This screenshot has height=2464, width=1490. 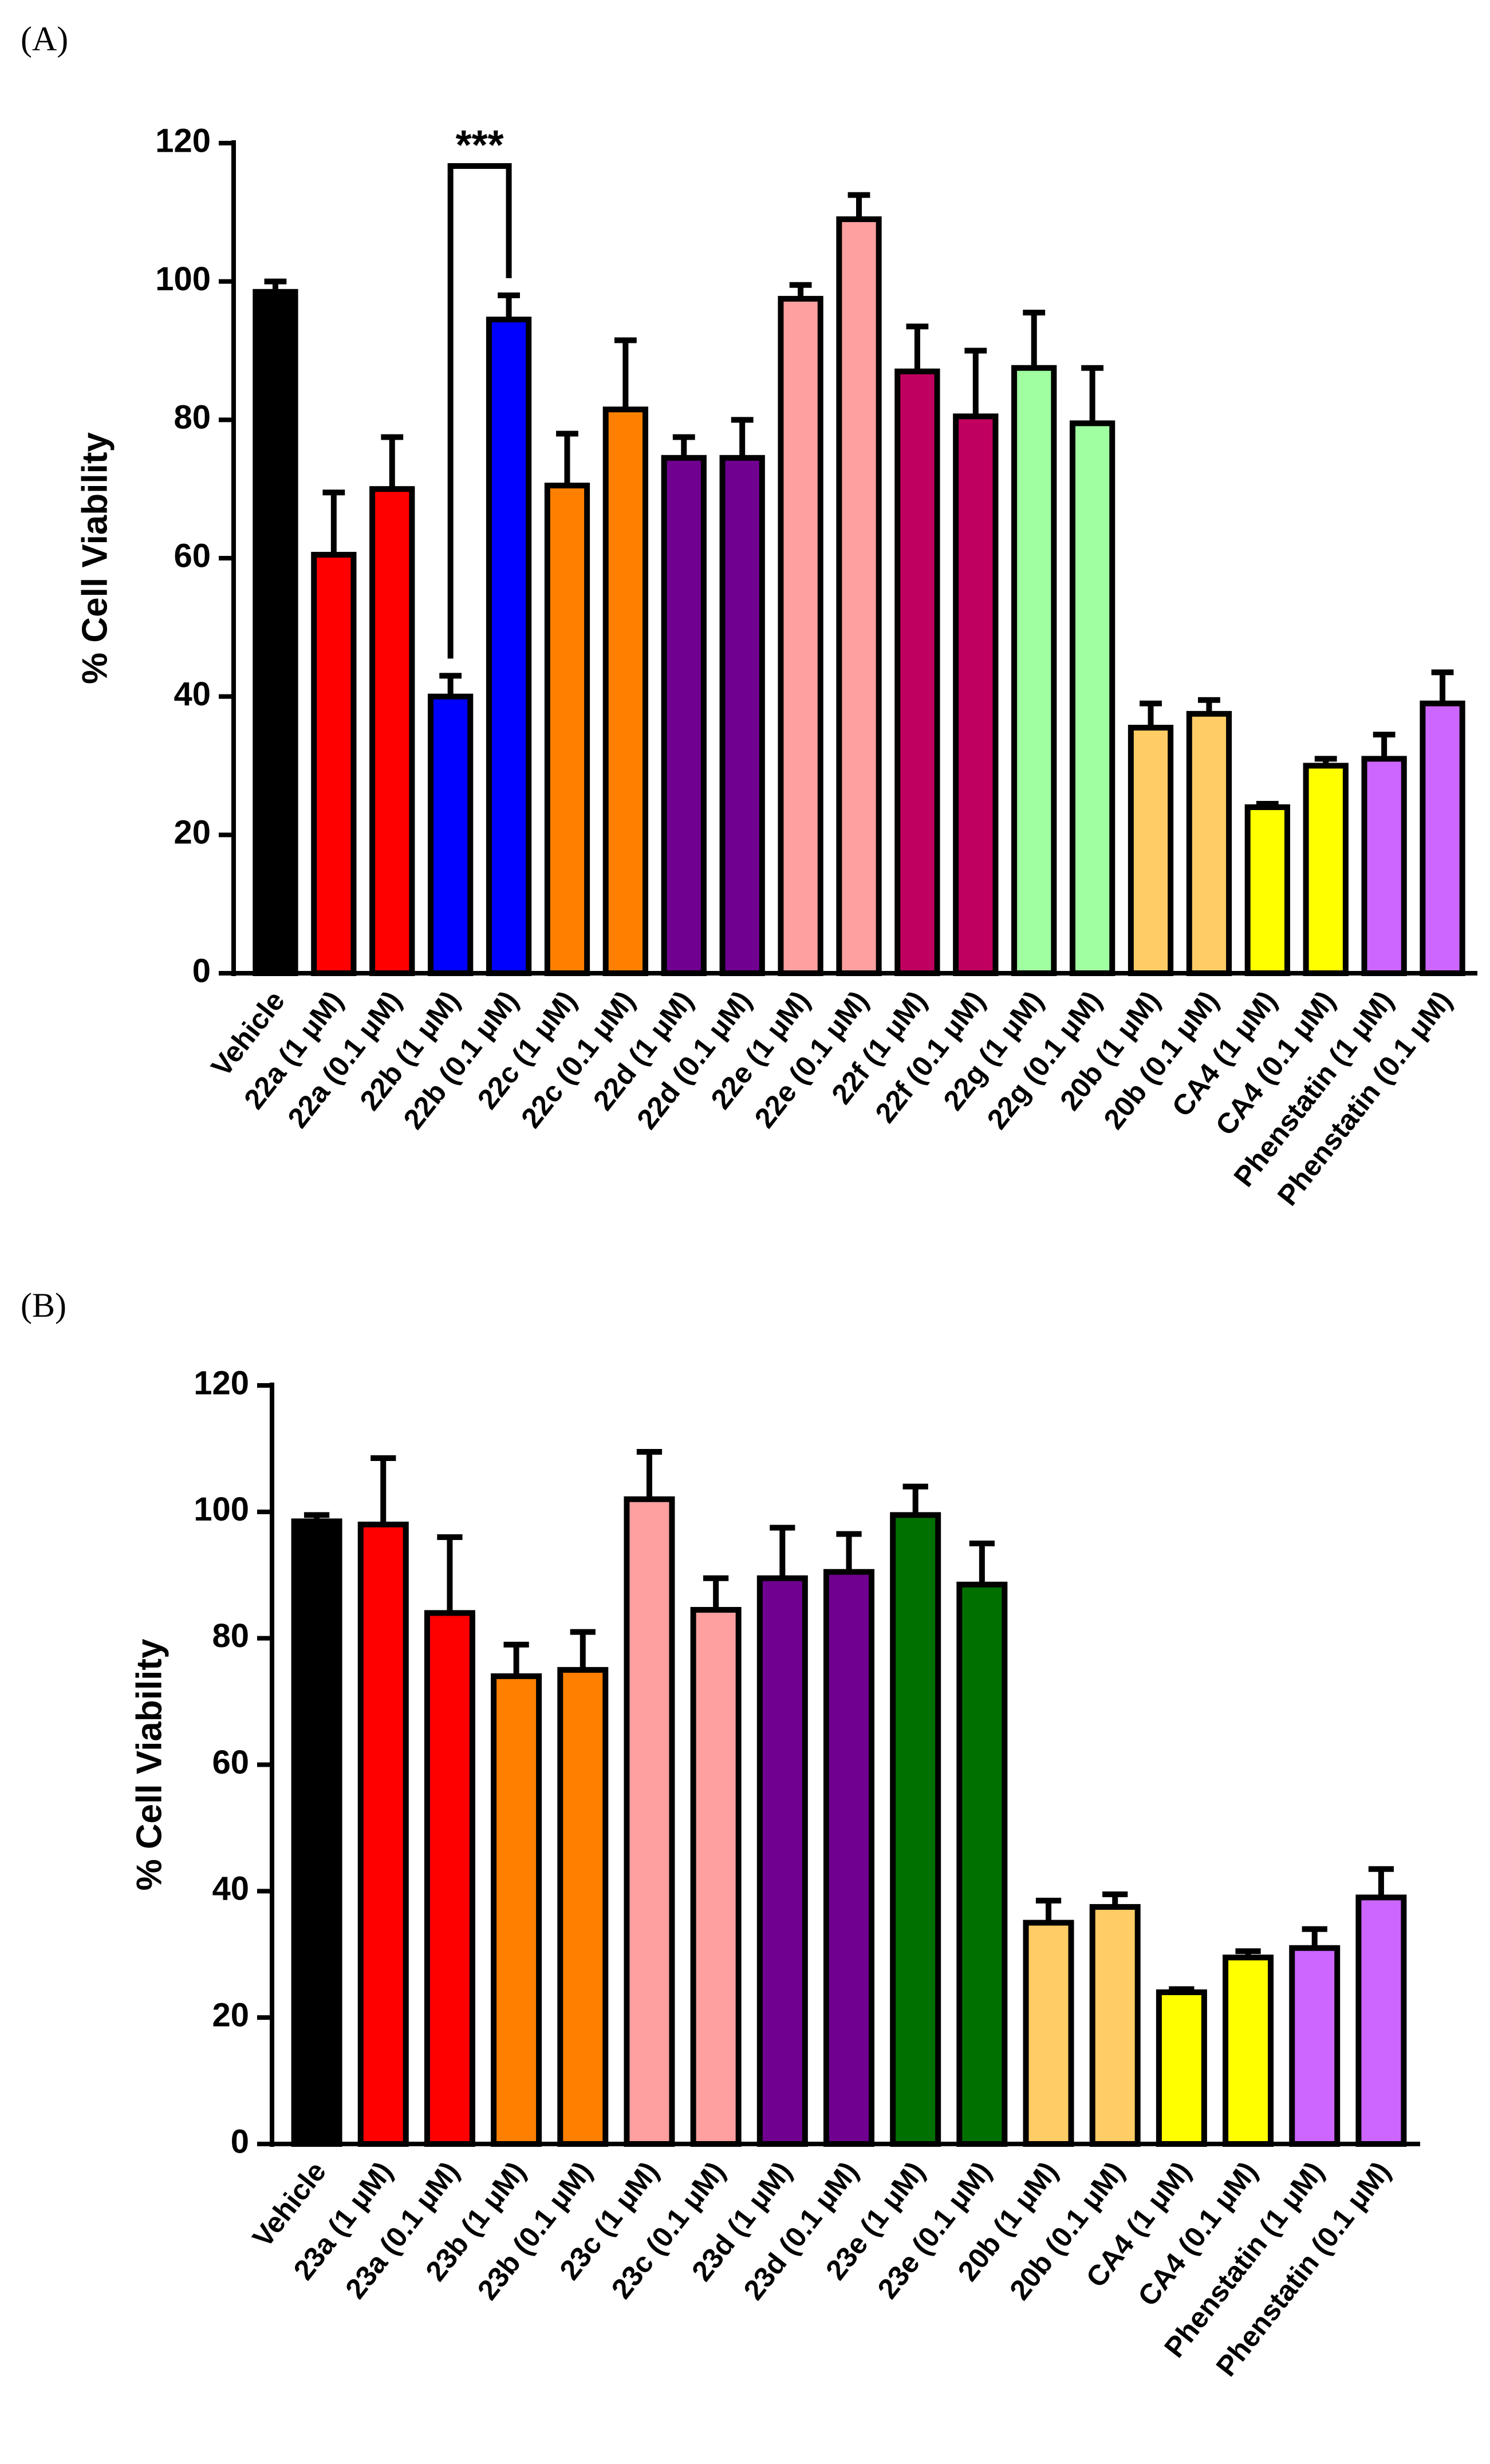 I want to click on significance-label: ***, so click(x=480, y=145).